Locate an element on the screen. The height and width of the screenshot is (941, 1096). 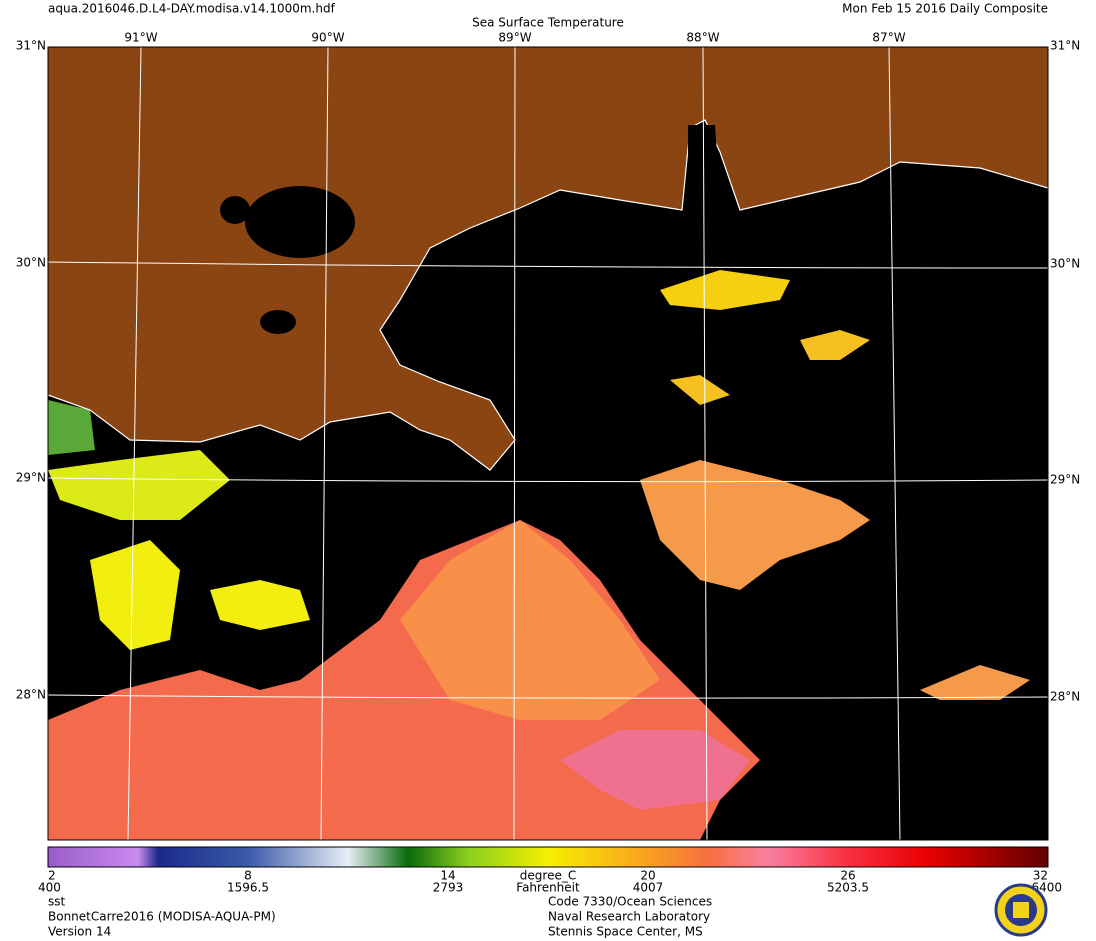
date: Mon Feb 15 2016 Daily Composite is located at coordinates (945, 9).